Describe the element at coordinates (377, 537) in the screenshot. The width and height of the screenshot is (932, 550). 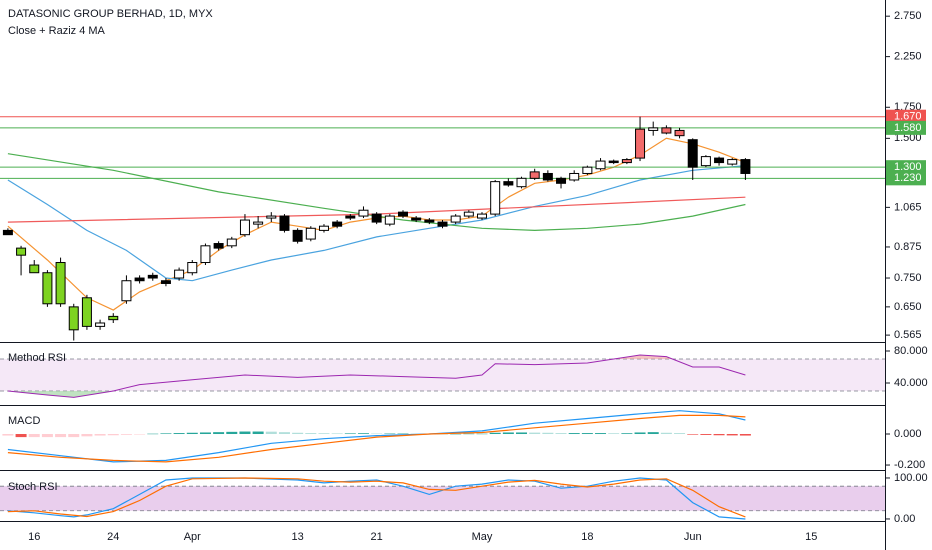
I see `x-tick-label: 21` at that location.